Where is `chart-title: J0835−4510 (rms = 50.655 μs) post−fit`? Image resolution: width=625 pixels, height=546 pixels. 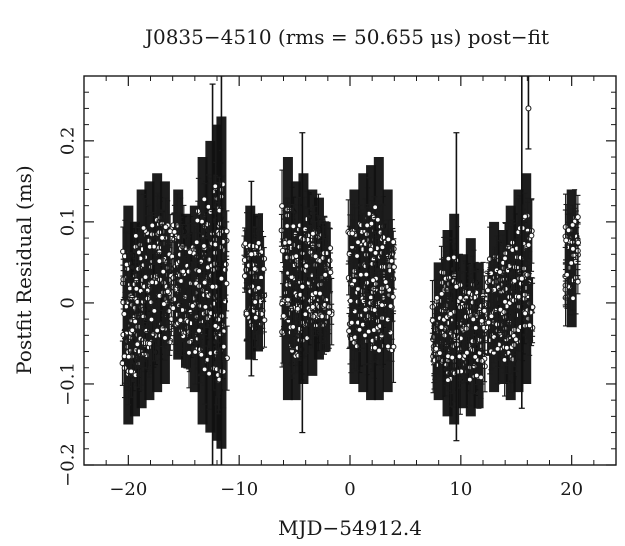
chart-title: J0835−4510 (rms = 50.655 μs) post−fit is located at coordinates (346, 37).